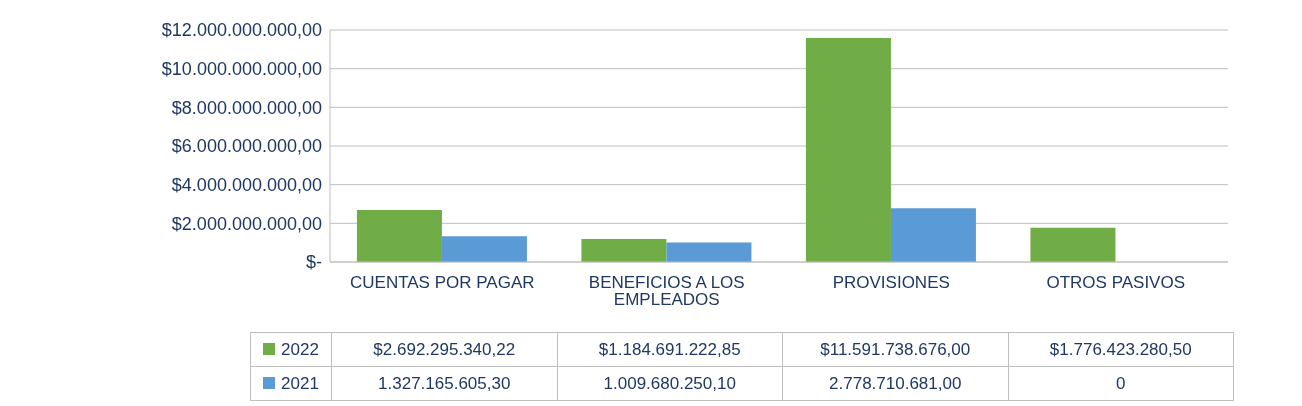 This screenshot has width=1302, height=406. What do you see at coordinates (444, 349) in the screenshot?
I see `data-label: $2.692.295.340,22` at bounding box center [444, 349].